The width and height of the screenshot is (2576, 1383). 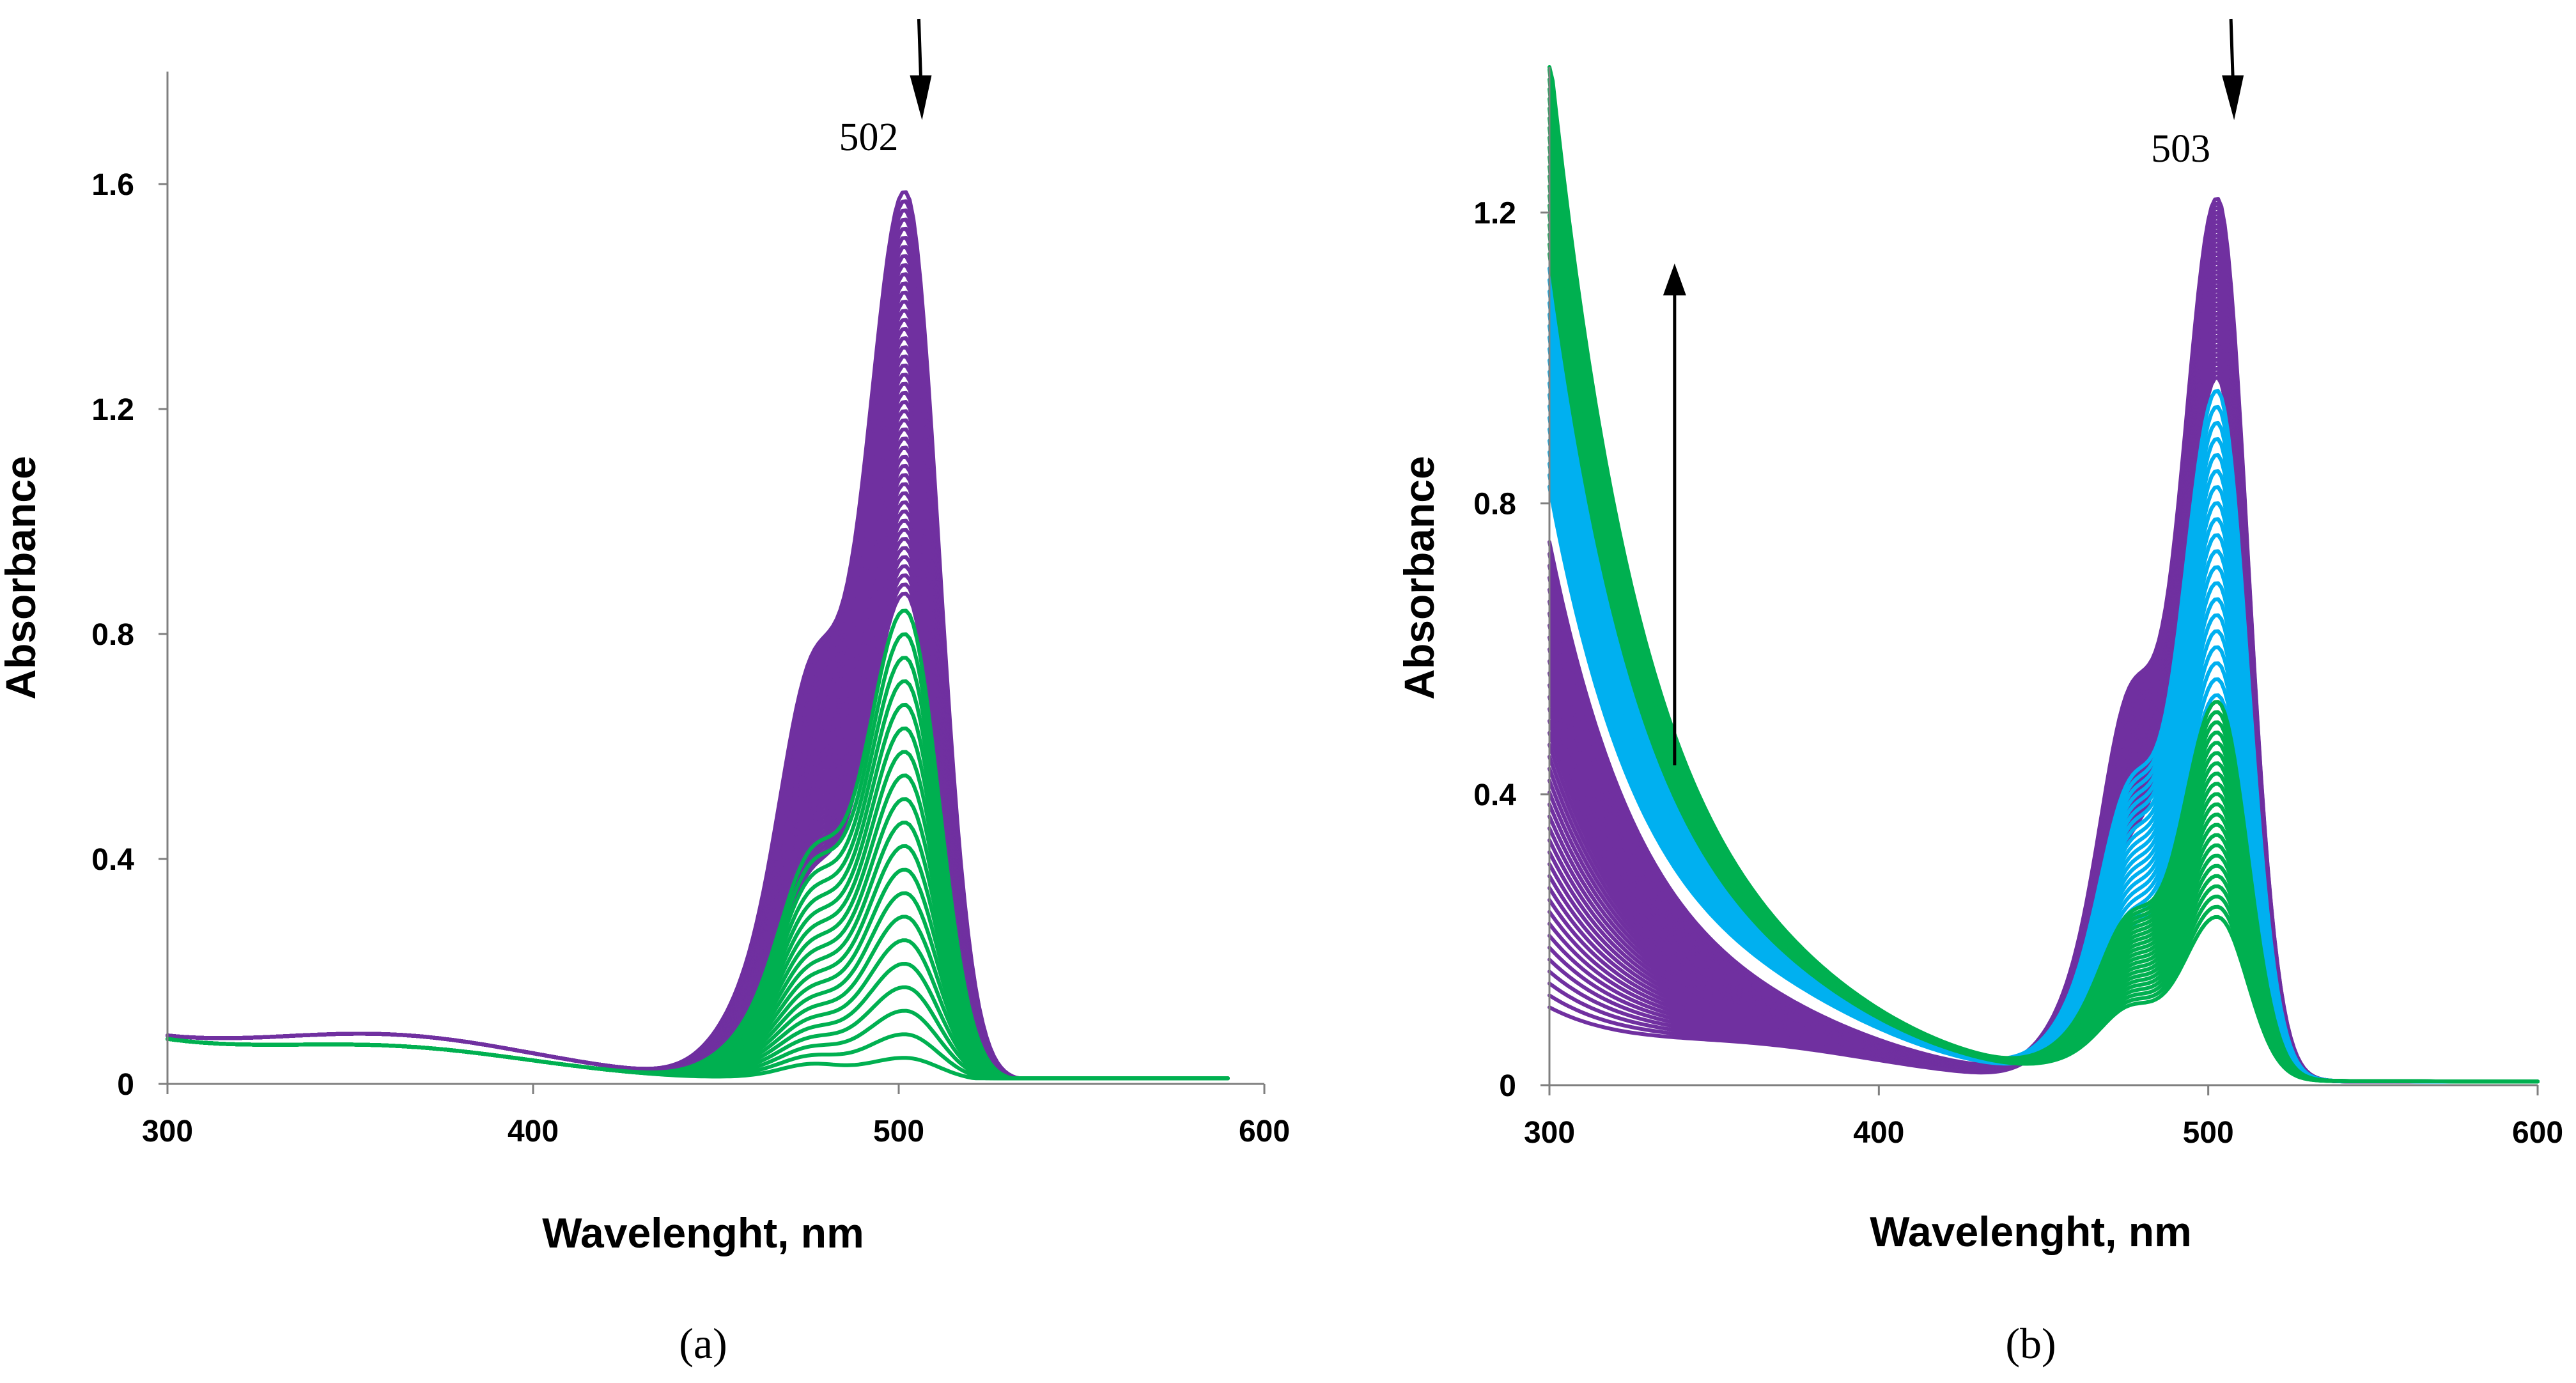 What do you see at coordinates (1674, 280) in the screenshot?
I see `trend-arrow-head` at bounding box center [1674, 280].